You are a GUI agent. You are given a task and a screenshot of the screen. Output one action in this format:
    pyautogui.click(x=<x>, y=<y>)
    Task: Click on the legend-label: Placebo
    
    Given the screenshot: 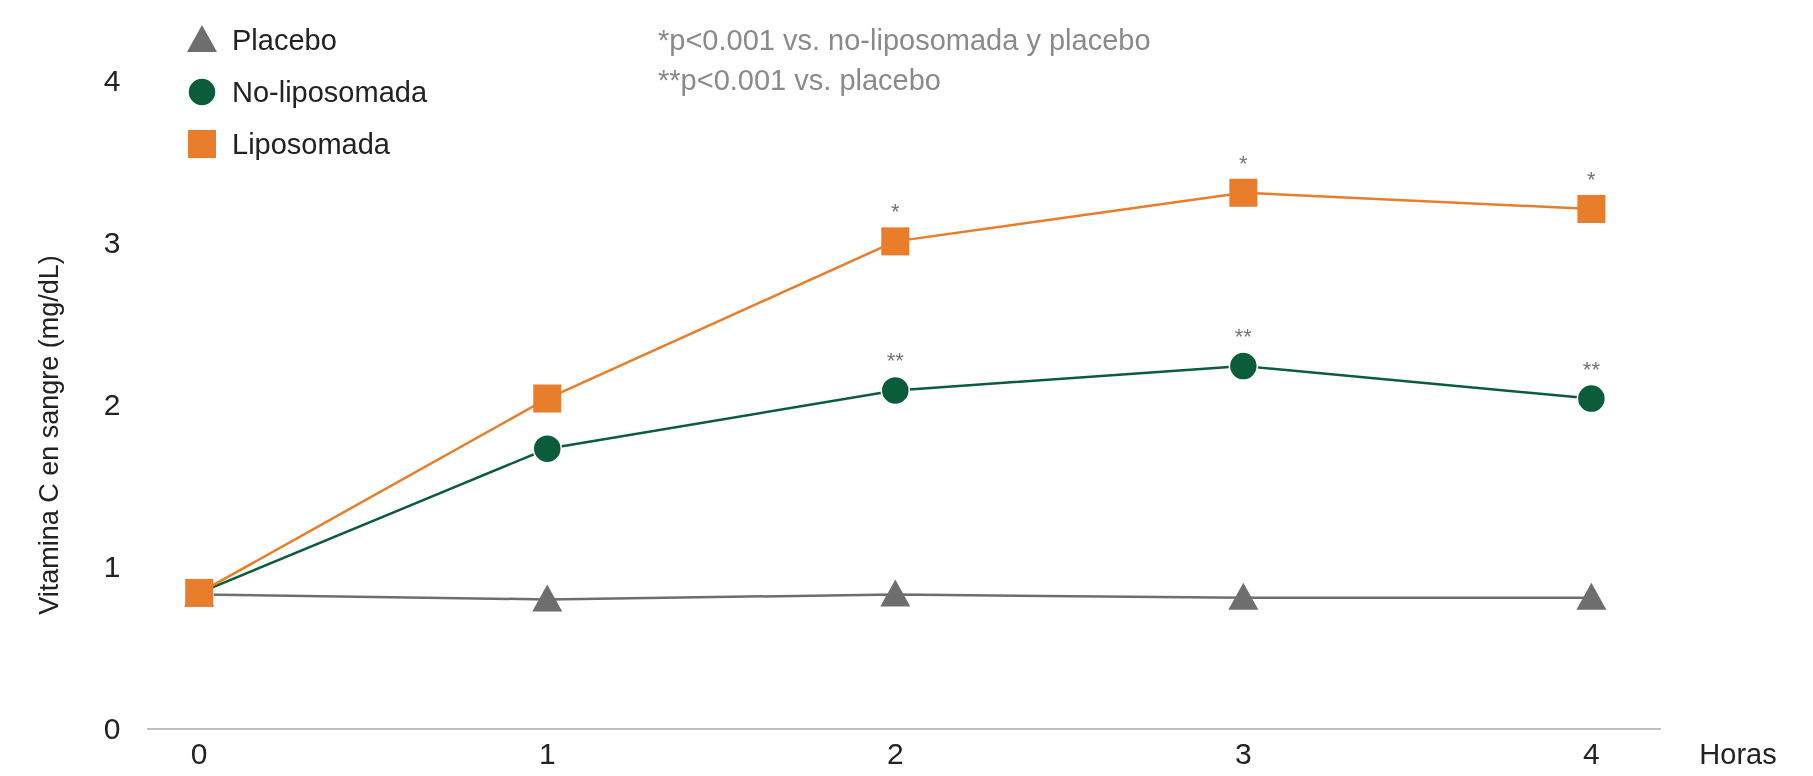 What is the action you would take?
    pyautogui.click(x=284, y=40)
    